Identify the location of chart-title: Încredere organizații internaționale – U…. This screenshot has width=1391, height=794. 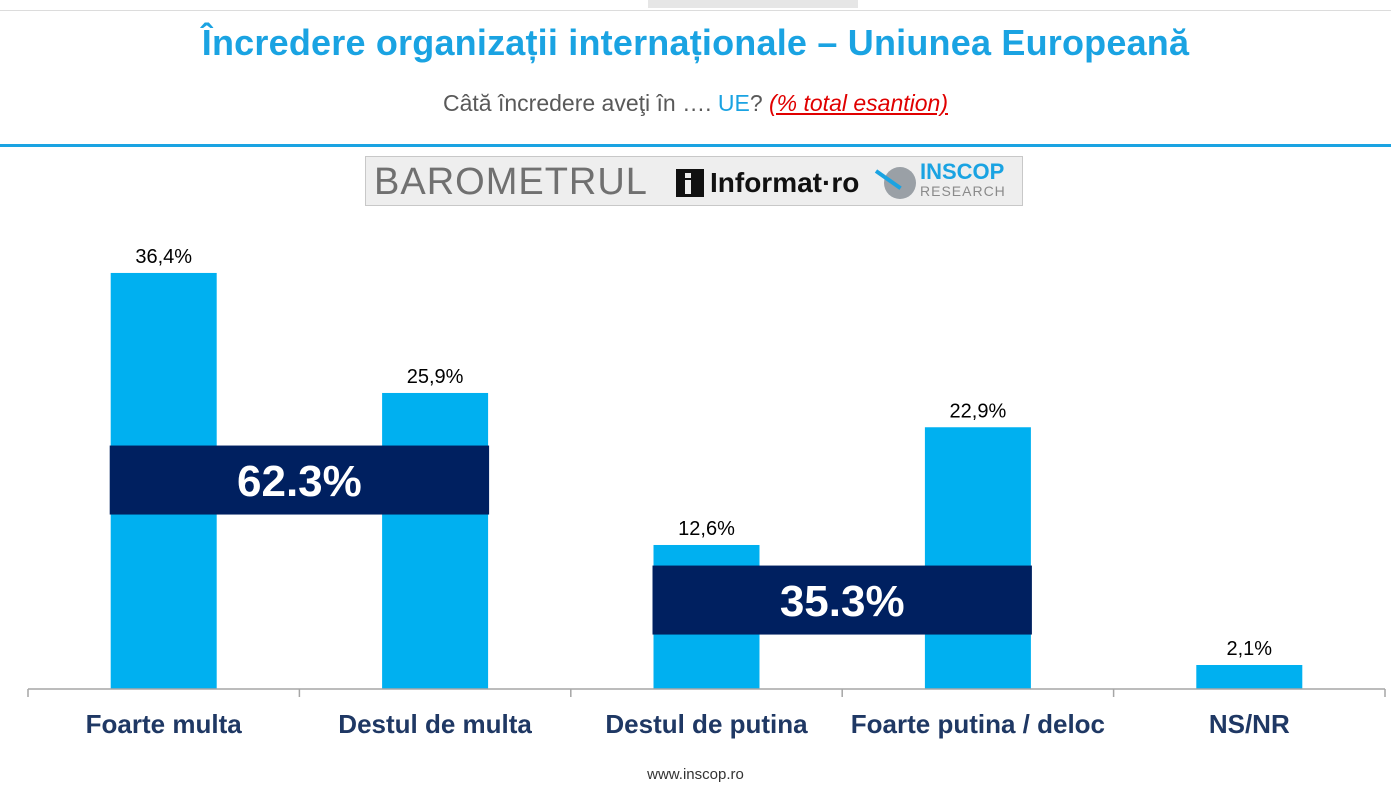
(695, 42).